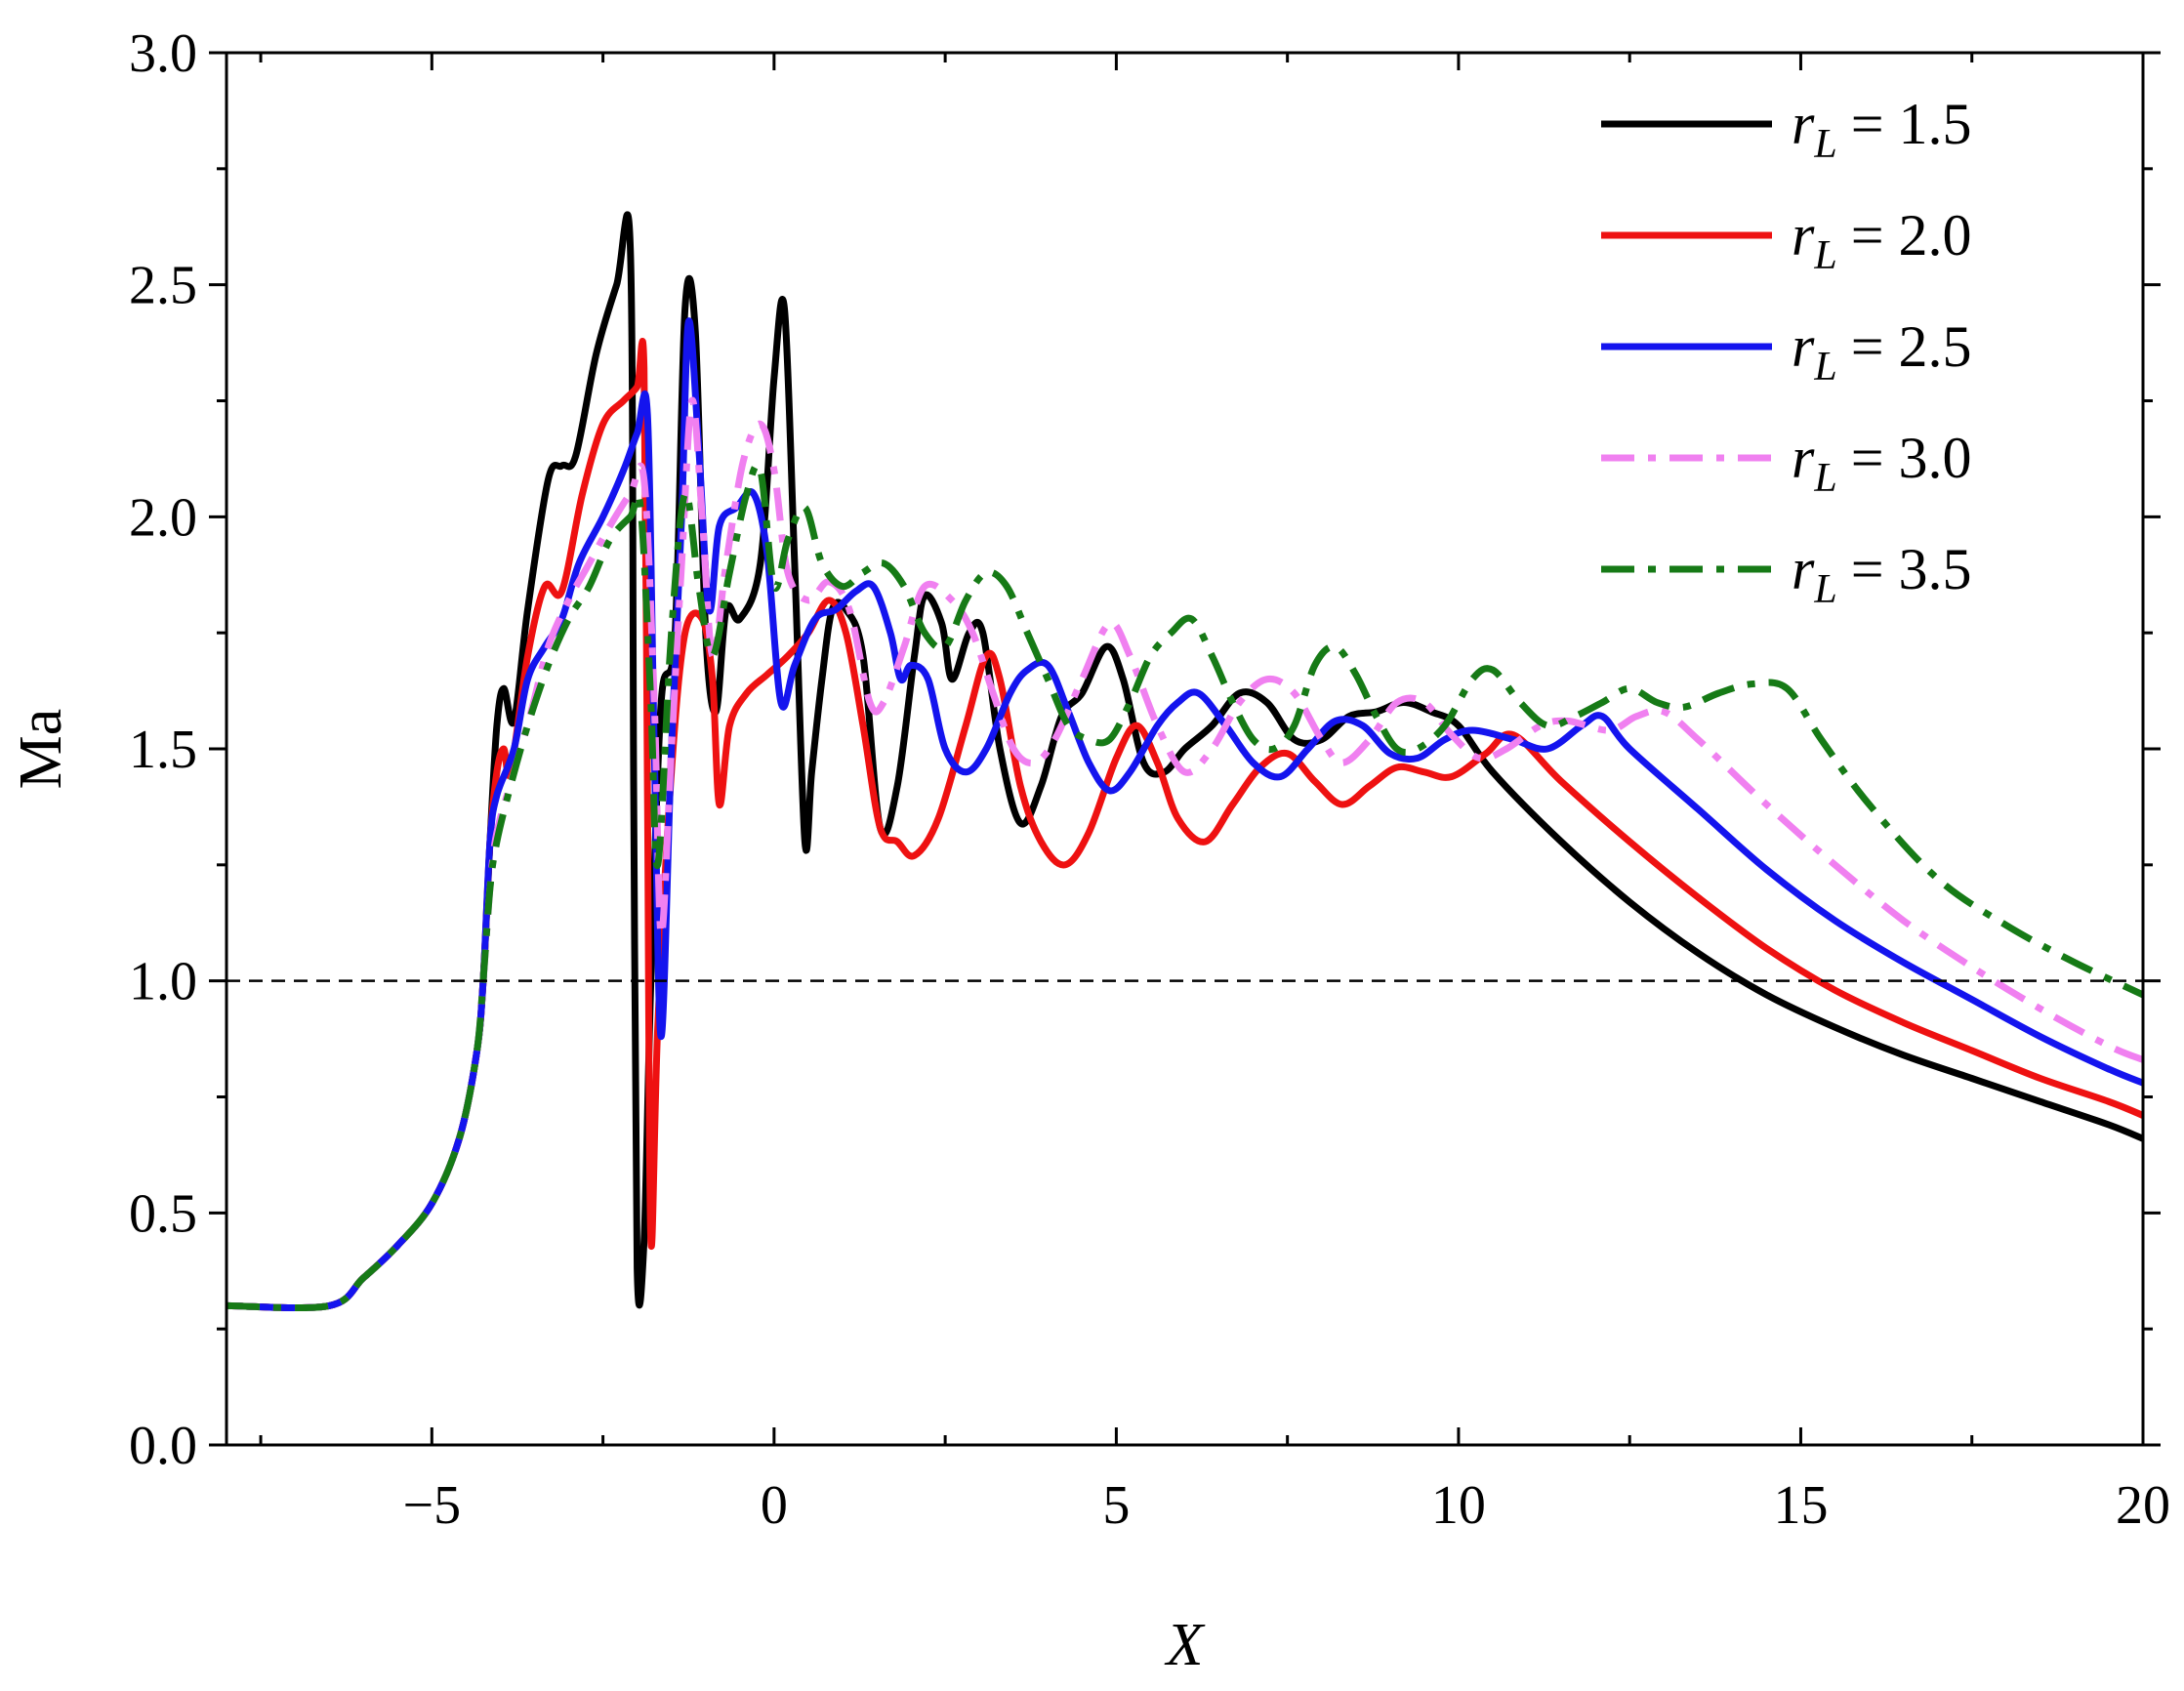 This screenshot has height=1691, width=2184. Describe the element at coordinates (163, 750) in the screenshot. I see `y-tick-label: 1.5` at that location.